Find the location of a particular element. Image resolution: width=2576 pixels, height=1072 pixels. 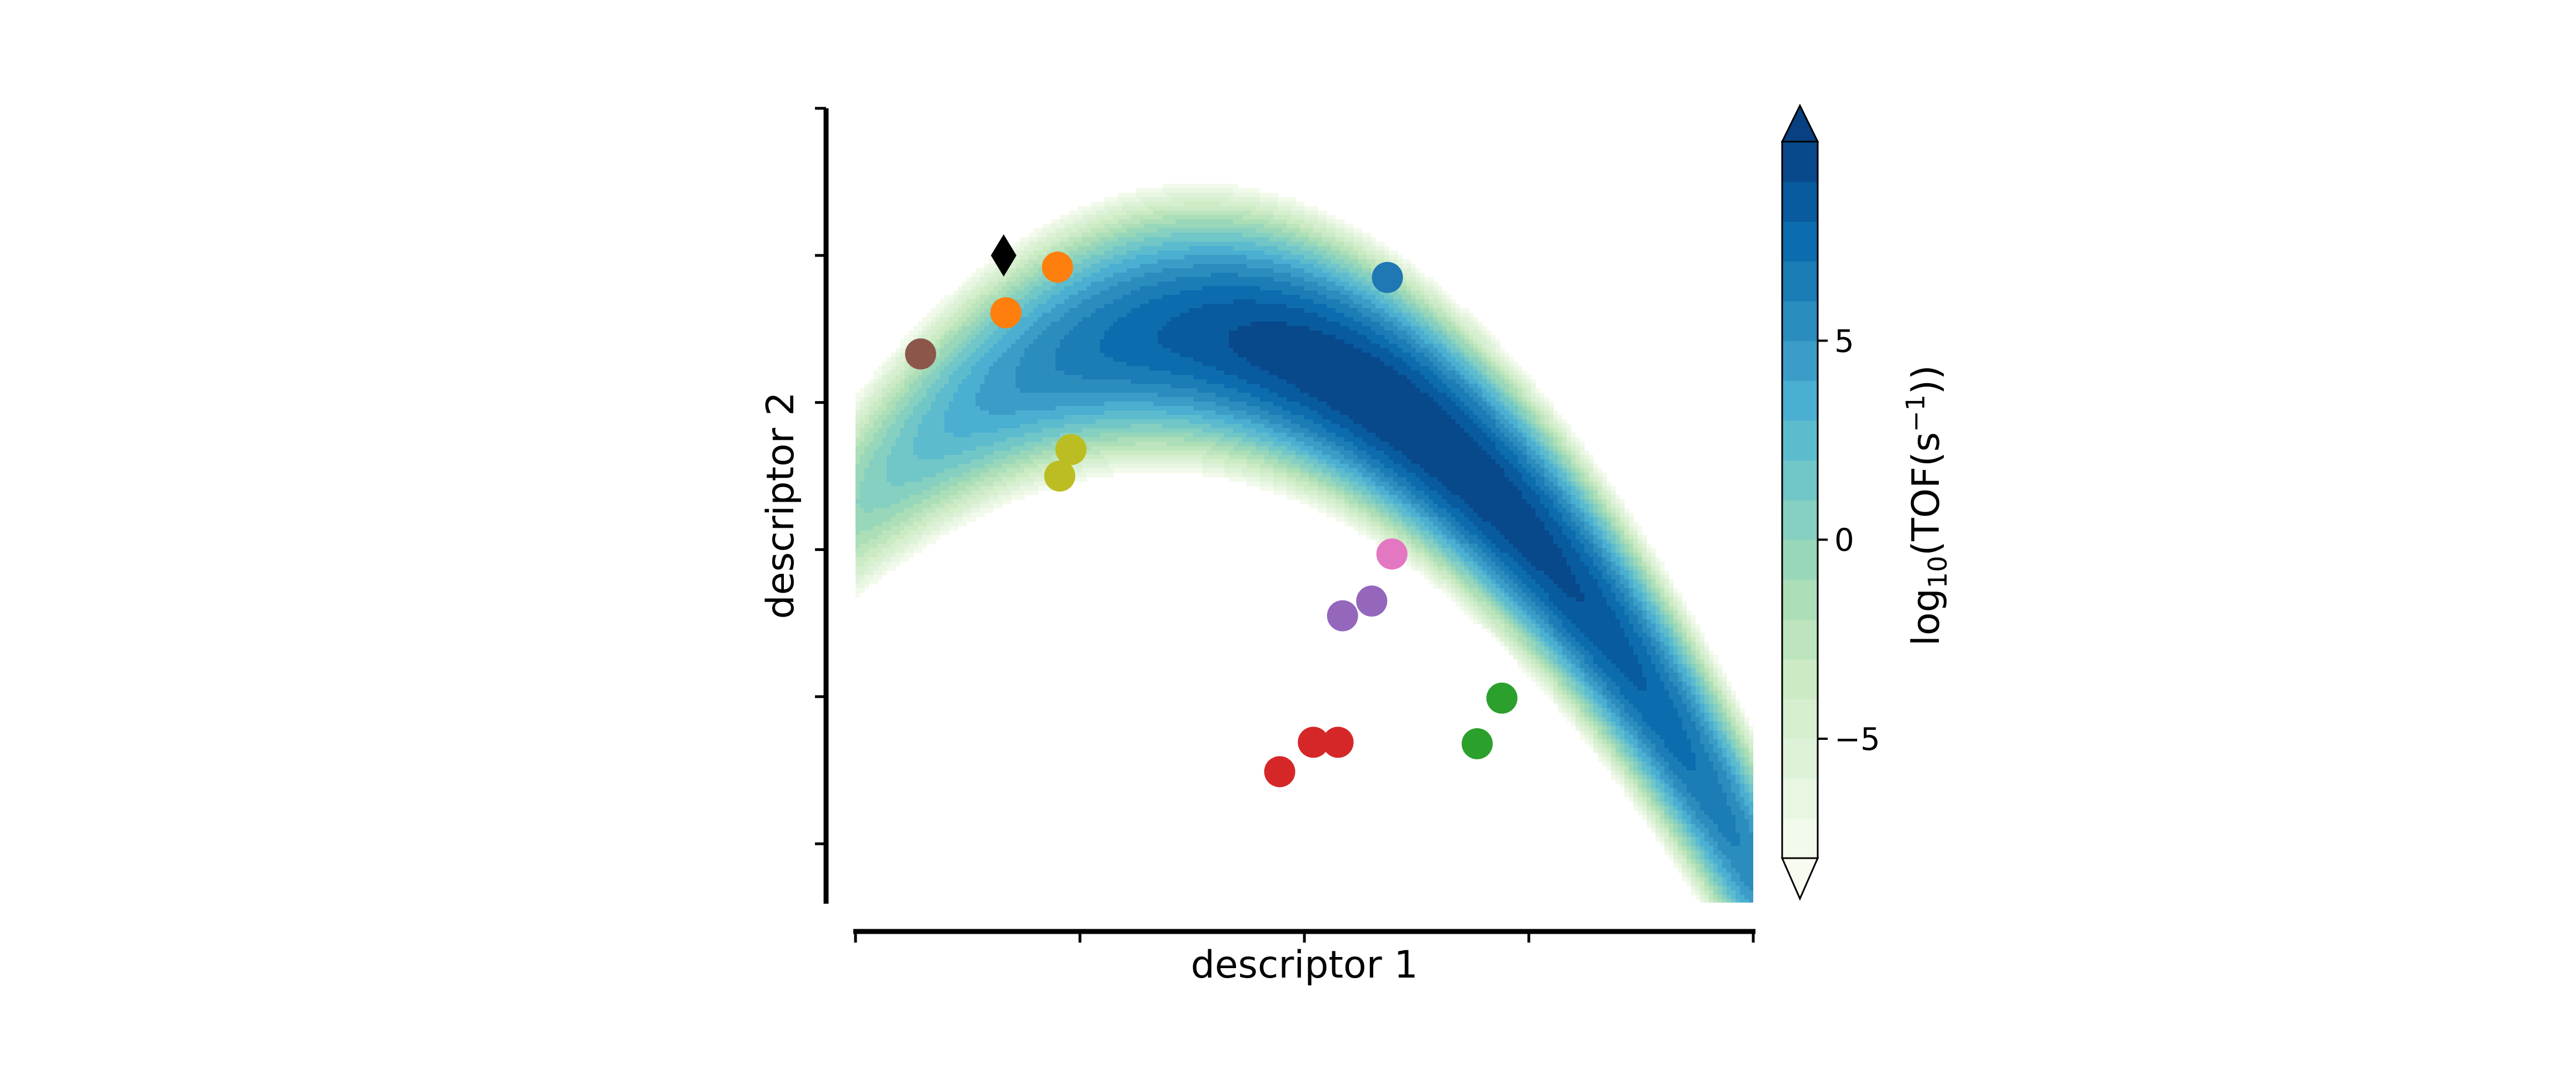

colorbar-ticks: −5 0 5 is located at coordinates (1849, 540).